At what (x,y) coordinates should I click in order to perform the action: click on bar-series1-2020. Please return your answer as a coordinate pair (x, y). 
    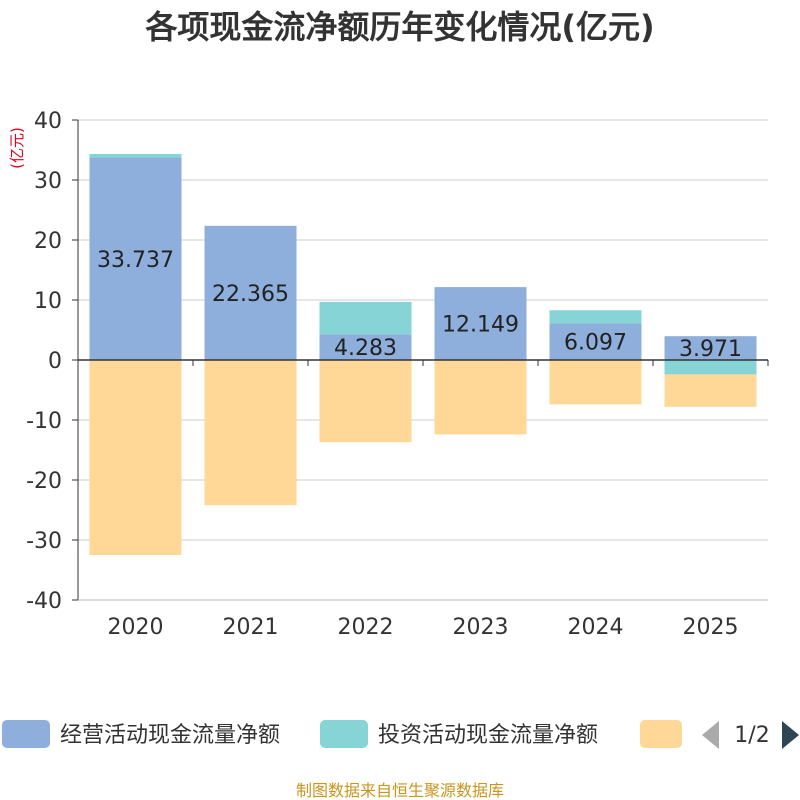
    Looking at the image, I should click on (135, 155).